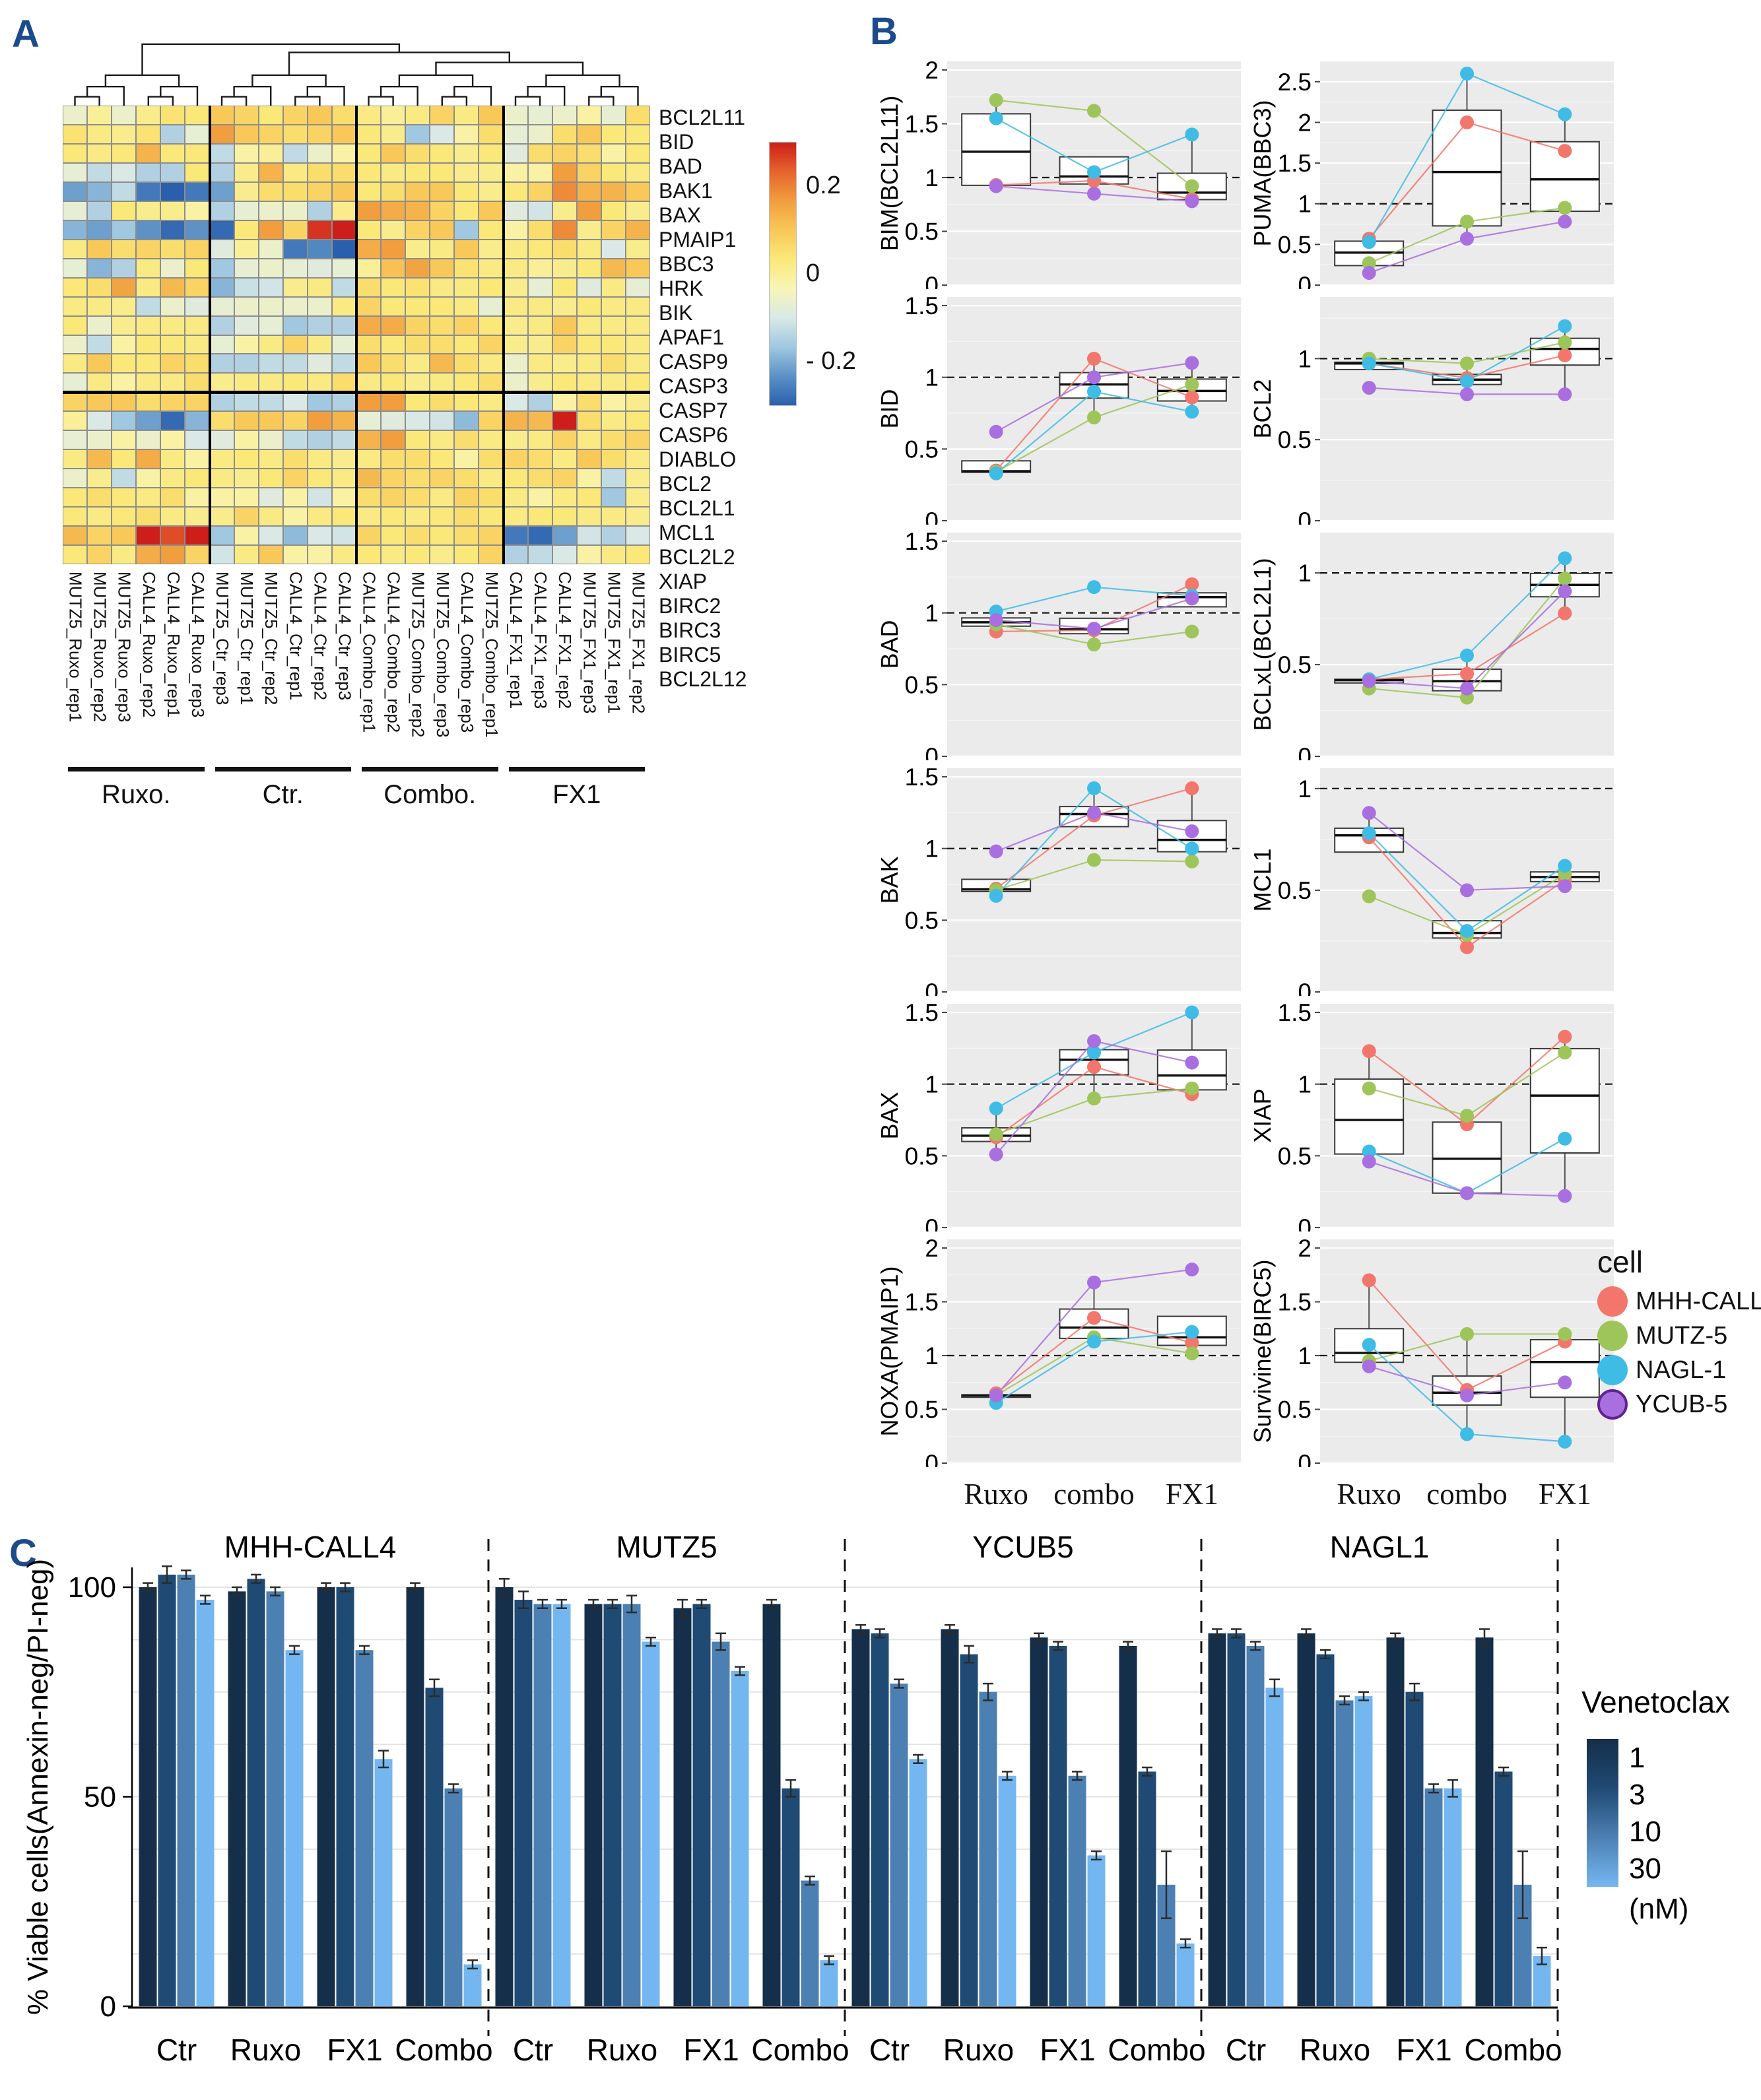 This screenshot has width=1761, height=2100. What do you see at coordinates (92, 1587) in the screenshot?
I see `y-tick-label: 100` at bounding box center [92, 1587].